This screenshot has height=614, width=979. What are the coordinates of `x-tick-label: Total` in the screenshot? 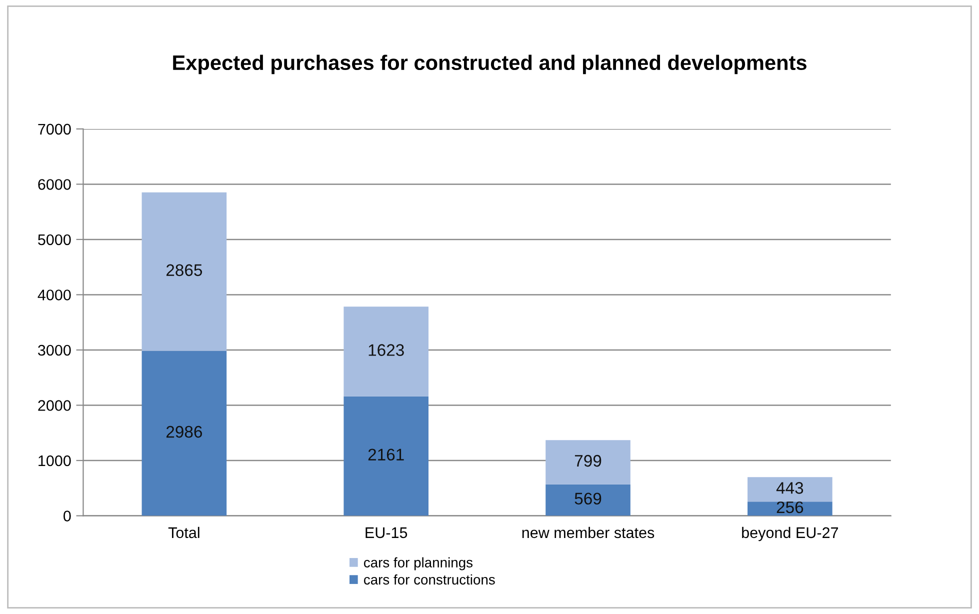 It's located at (184, 532).